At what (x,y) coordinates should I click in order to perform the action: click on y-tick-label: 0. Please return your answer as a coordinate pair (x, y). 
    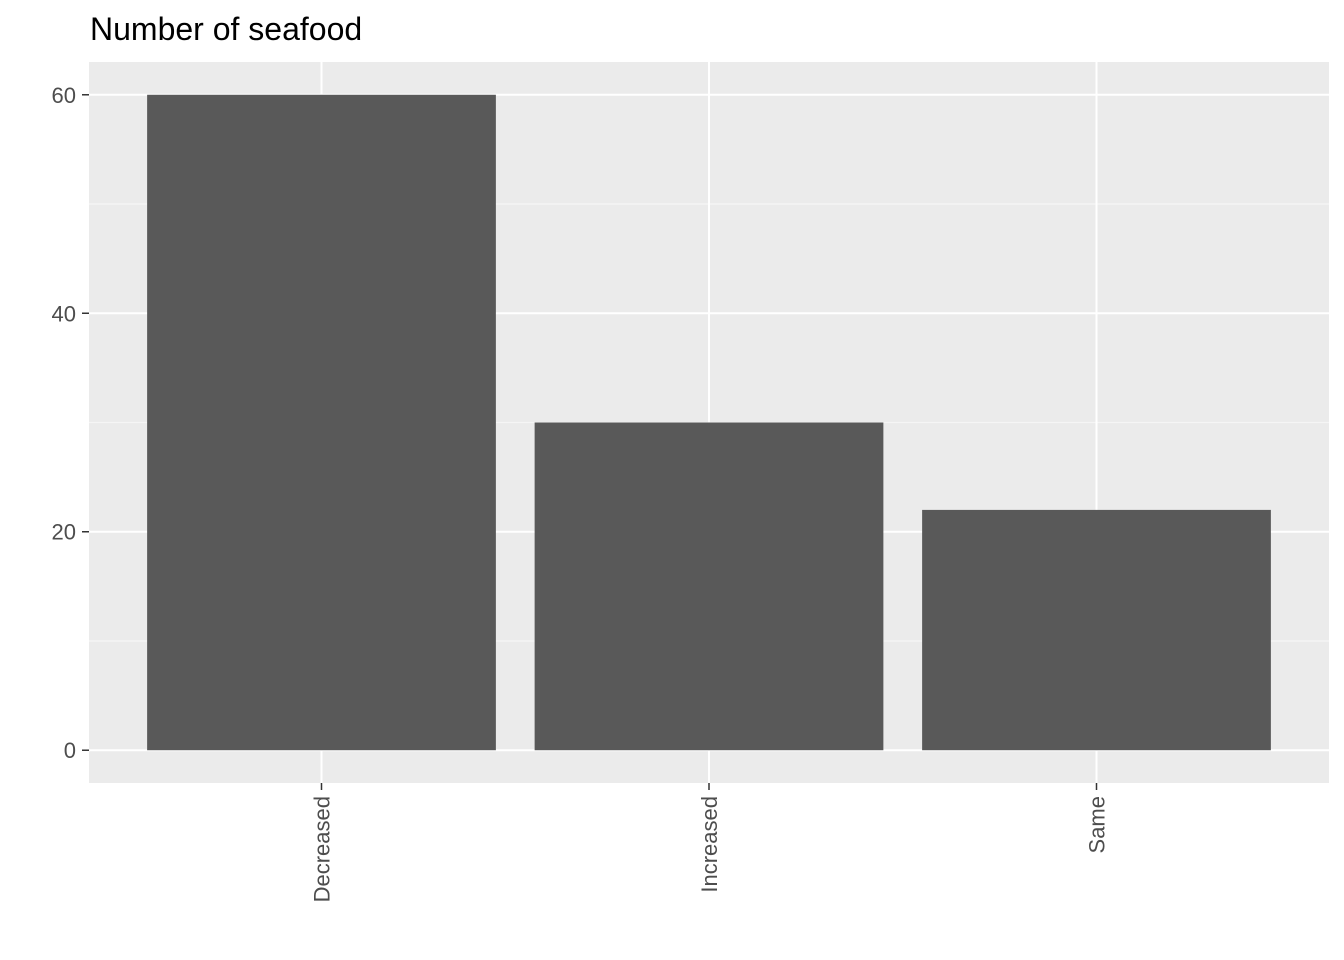
    Looking at the image, I should click on (70, 750).